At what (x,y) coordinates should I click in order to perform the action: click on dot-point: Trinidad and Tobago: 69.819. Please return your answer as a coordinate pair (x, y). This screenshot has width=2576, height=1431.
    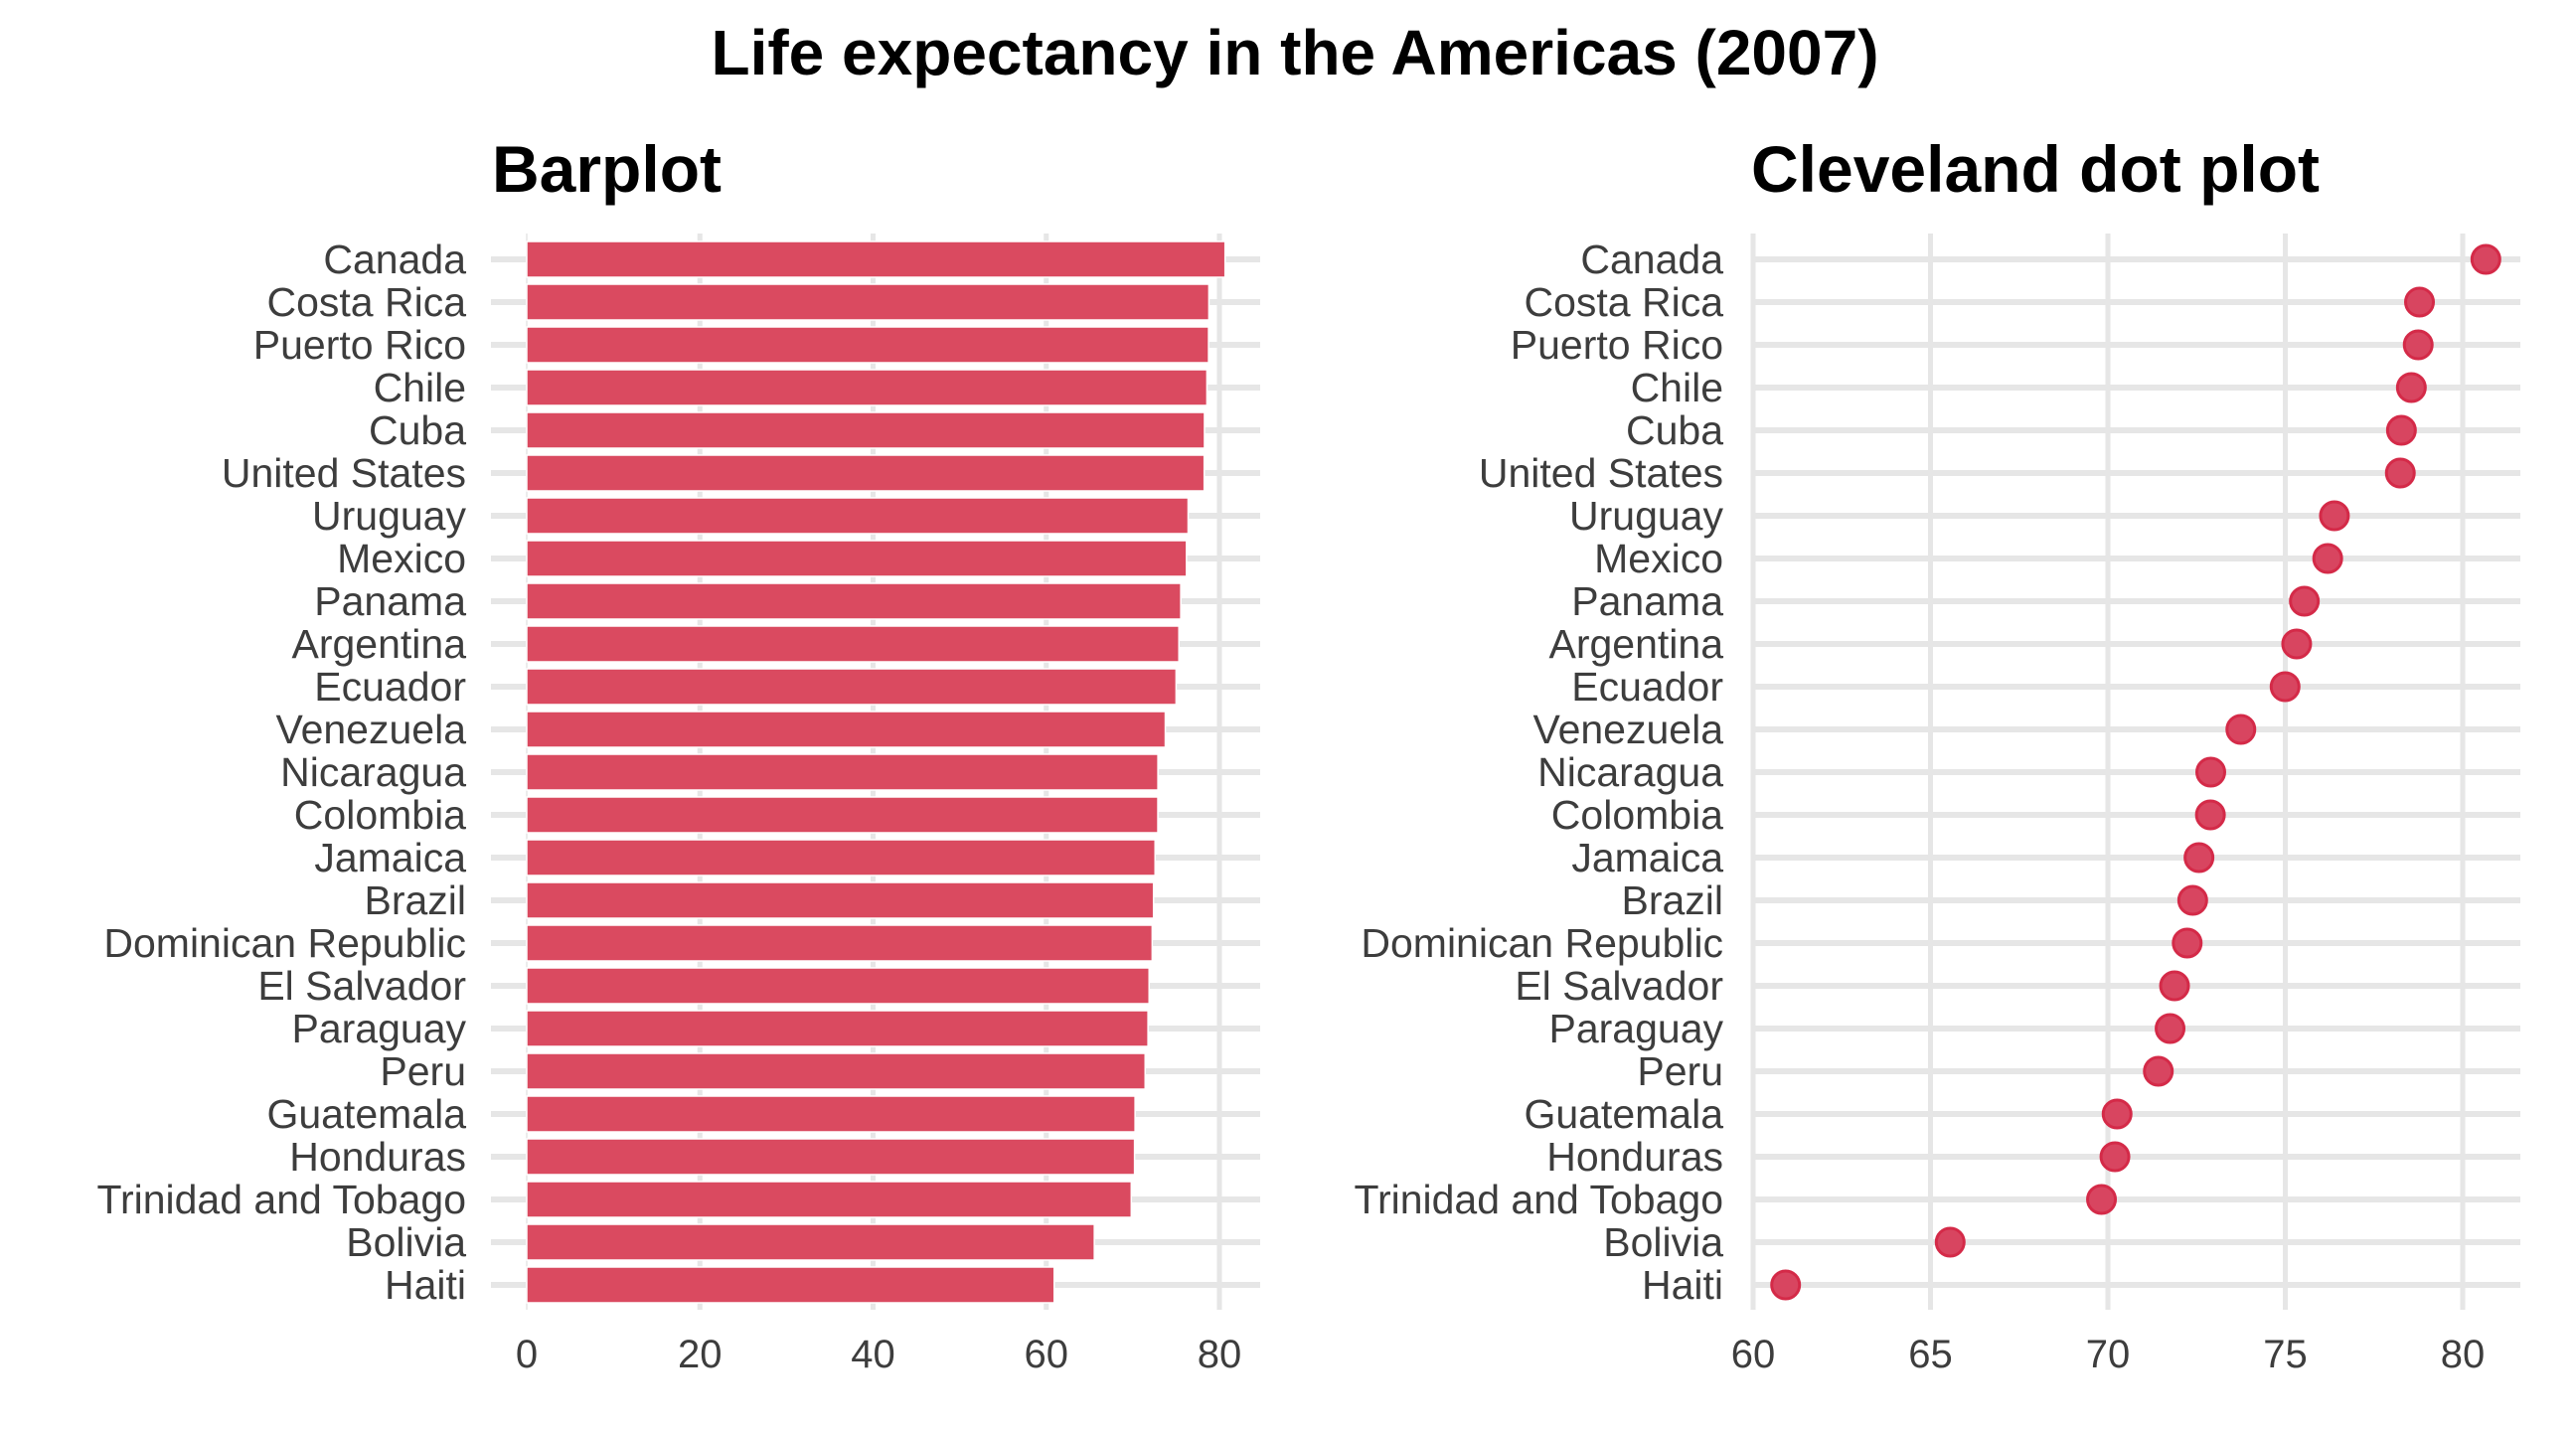
    Looking at the image, I should click on (2102, 1199).